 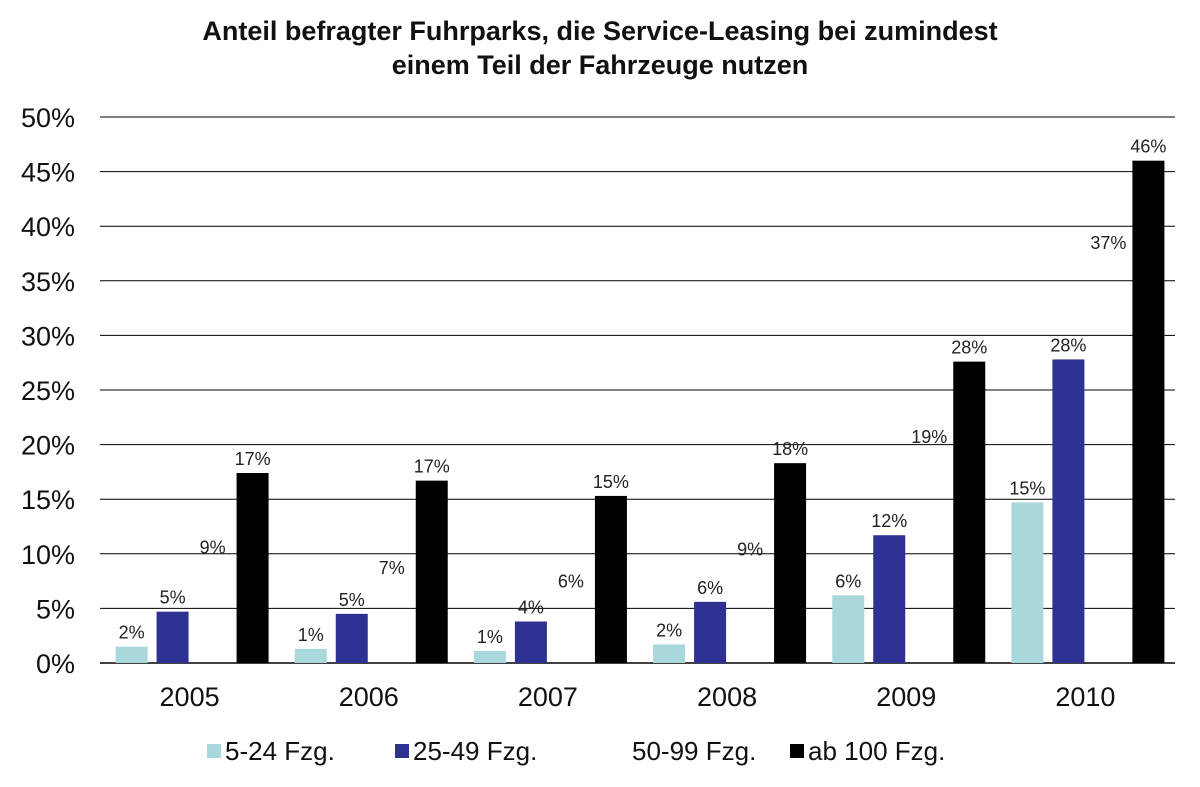 What do you see at coordinates (48, 118) in the screenshot?
I see `y-tick-label: 50%` at bounding box center [48, 118].